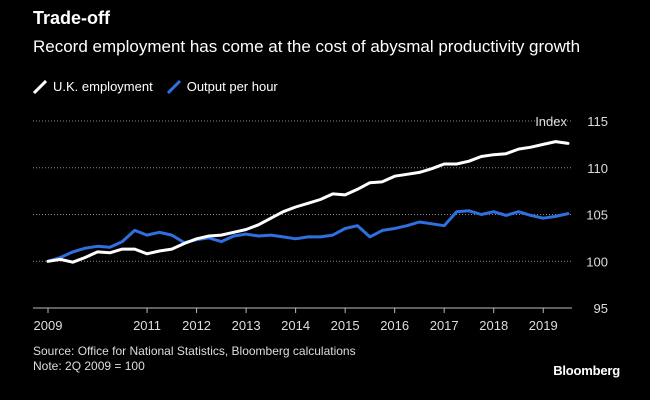 The image size is (650, 400). I want to click on legend: U.K. employment Output per hour, so click(162, 86).